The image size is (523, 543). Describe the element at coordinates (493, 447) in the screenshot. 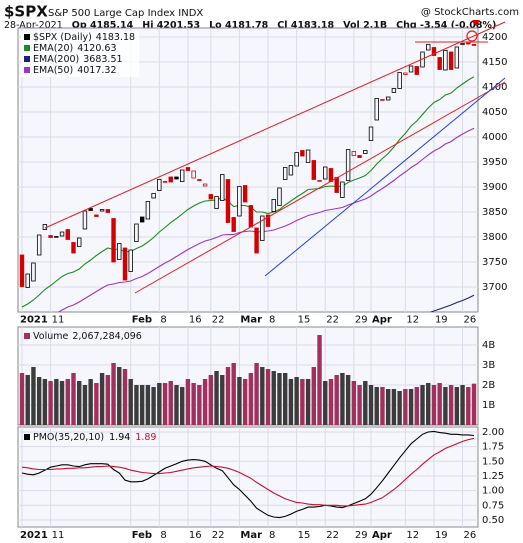

I see `y-tick-label: 1.75` at that location.